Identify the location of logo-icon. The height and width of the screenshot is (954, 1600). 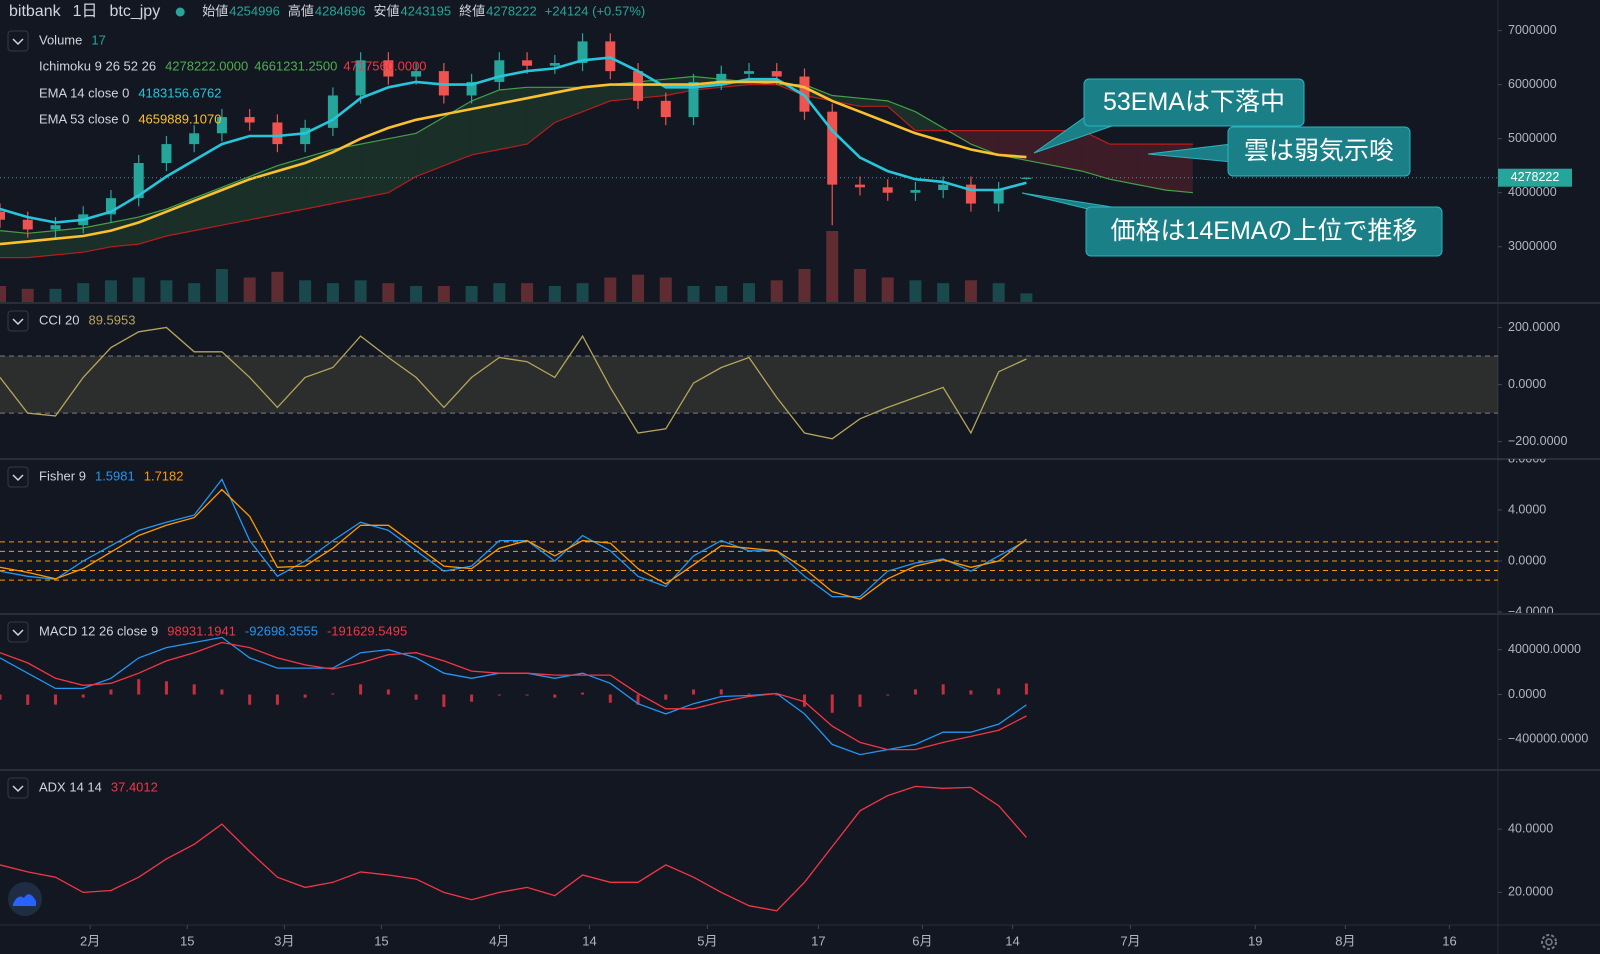
(24, 900).